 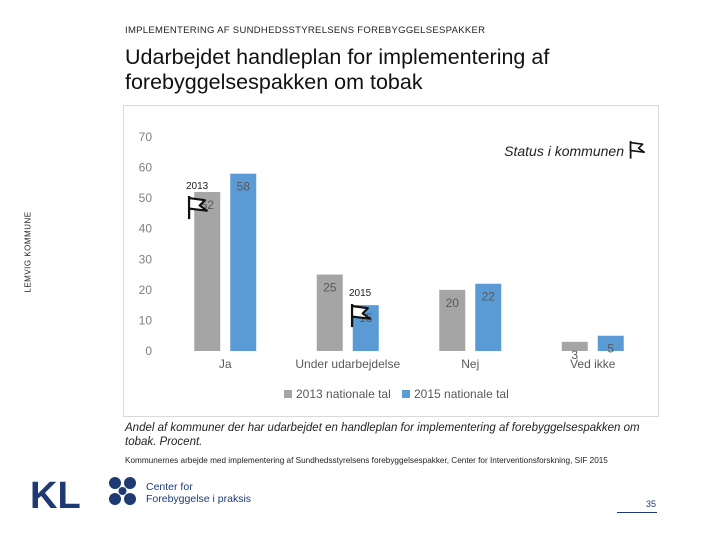 I want to click on y-tick-label: 20, so click(x=146, y=290).